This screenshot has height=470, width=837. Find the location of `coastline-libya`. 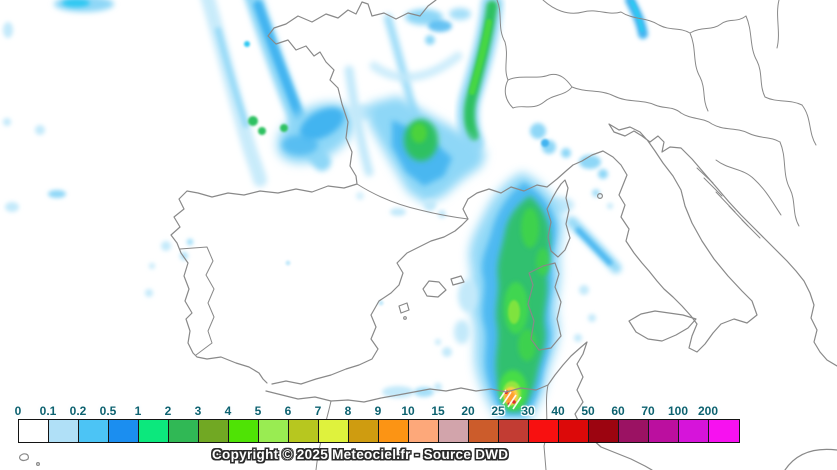

coastline-libya is located at coordinates (810, 459).